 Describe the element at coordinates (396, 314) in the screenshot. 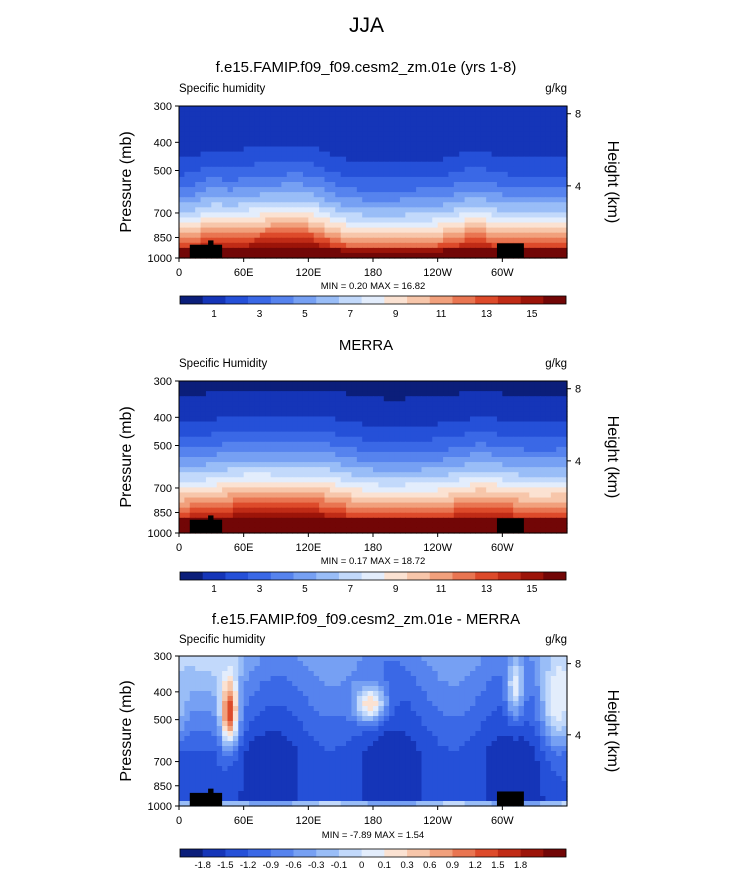

I see `colorbar-label: 9` at that location.